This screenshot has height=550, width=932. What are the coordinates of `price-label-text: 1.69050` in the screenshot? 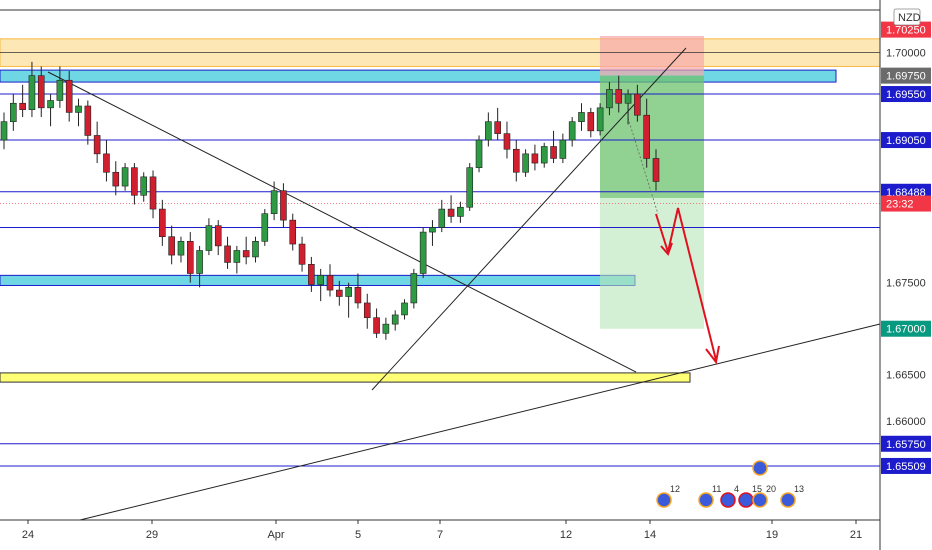 It's located at (906, 141).